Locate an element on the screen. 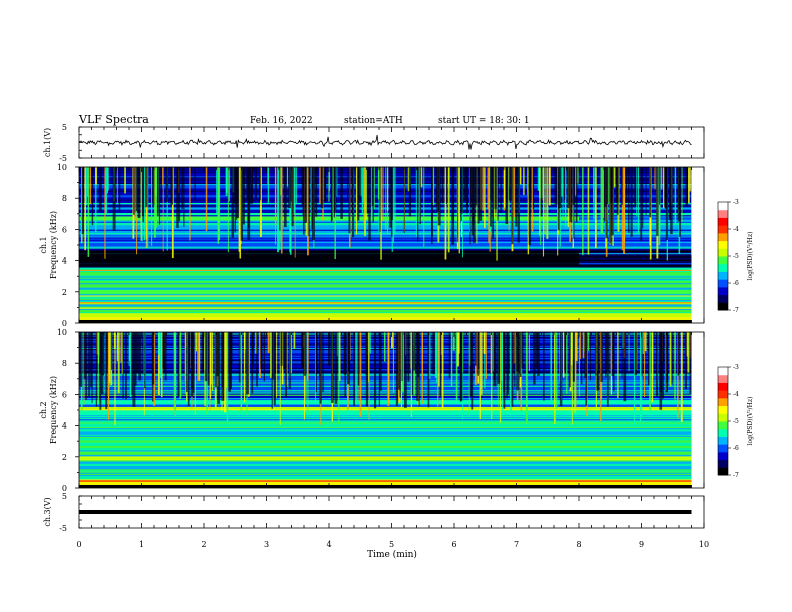 The width and height of the screenshot is (792, 612). colorbar-ch2: -3 -4 -5 -6 -7 log(PSD)(V²/Hz) is located at coordinates (735, 421).